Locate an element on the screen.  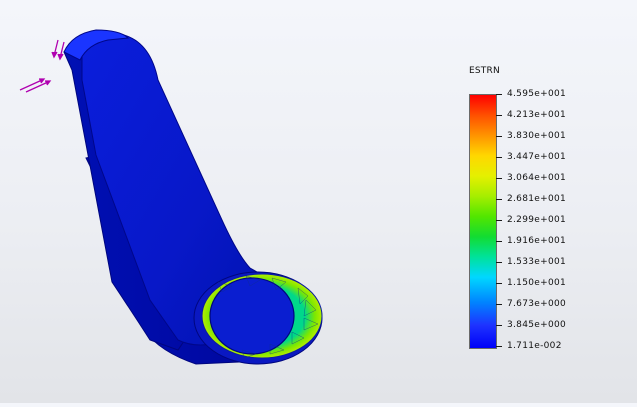
legend-colorbar is located at coordinates (483, 221).